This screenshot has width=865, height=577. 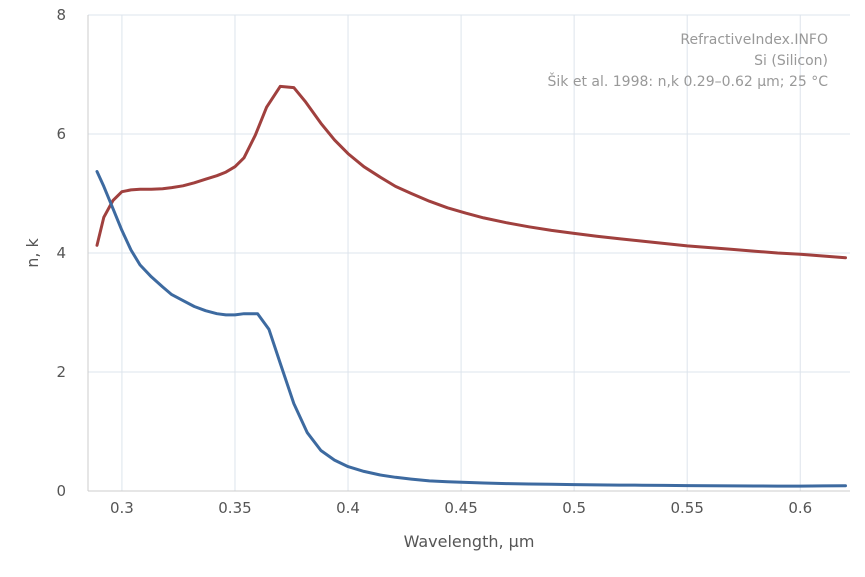 I want to click on x-tick-label: 0.4, so click(x=348, y=508).